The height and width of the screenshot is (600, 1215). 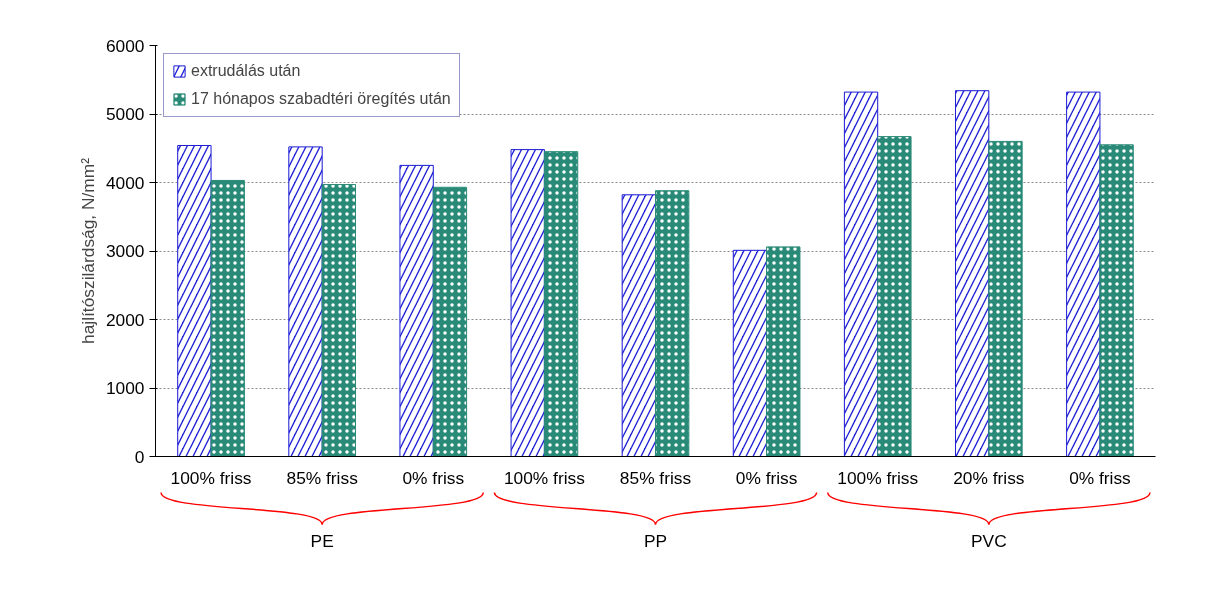 I want to click on legend-label: extrudálás után, so click(x=246, y=71).